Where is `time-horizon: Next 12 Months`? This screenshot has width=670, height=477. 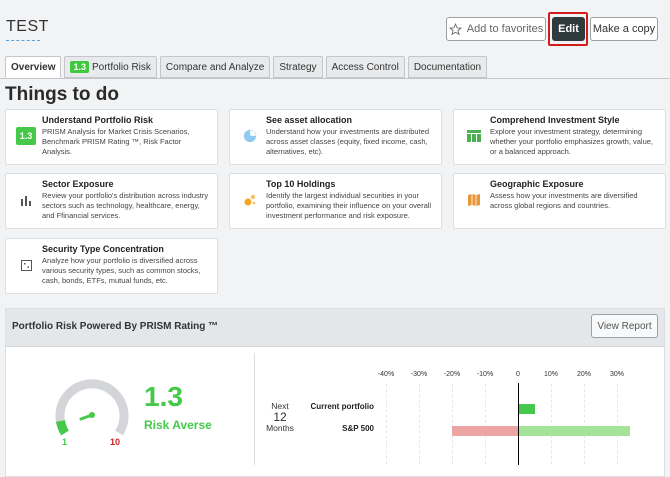
time-horizon: Next 12 Months is located at coordinates (280, 417).